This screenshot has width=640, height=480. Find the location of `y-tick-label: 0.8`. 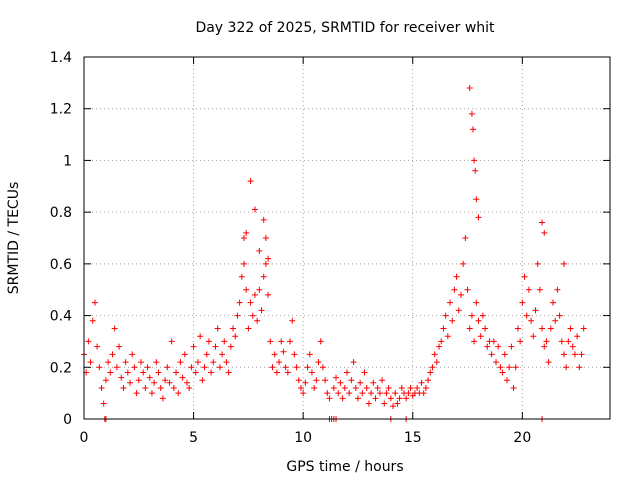

y-tick-label: 0.8 is located at coordinates (61, 213).